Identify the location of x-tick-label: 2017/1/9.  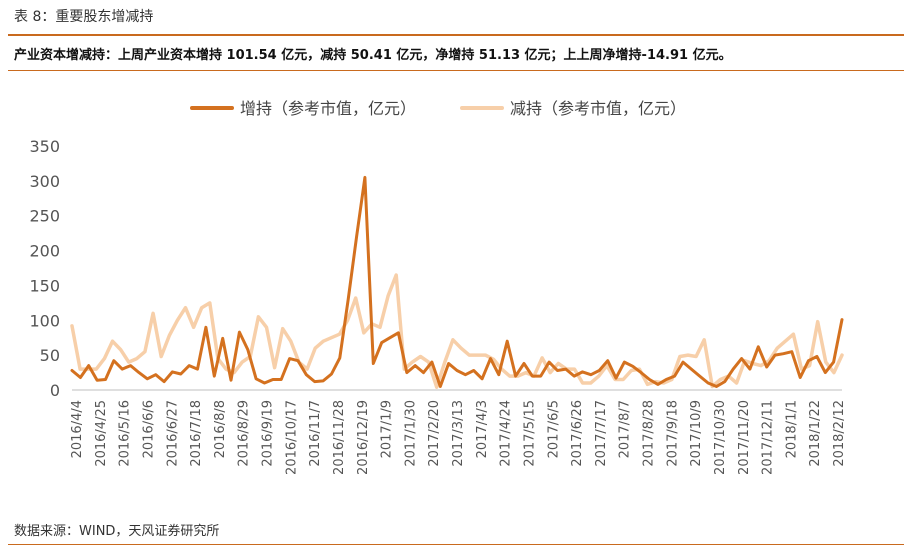
(387, 429).